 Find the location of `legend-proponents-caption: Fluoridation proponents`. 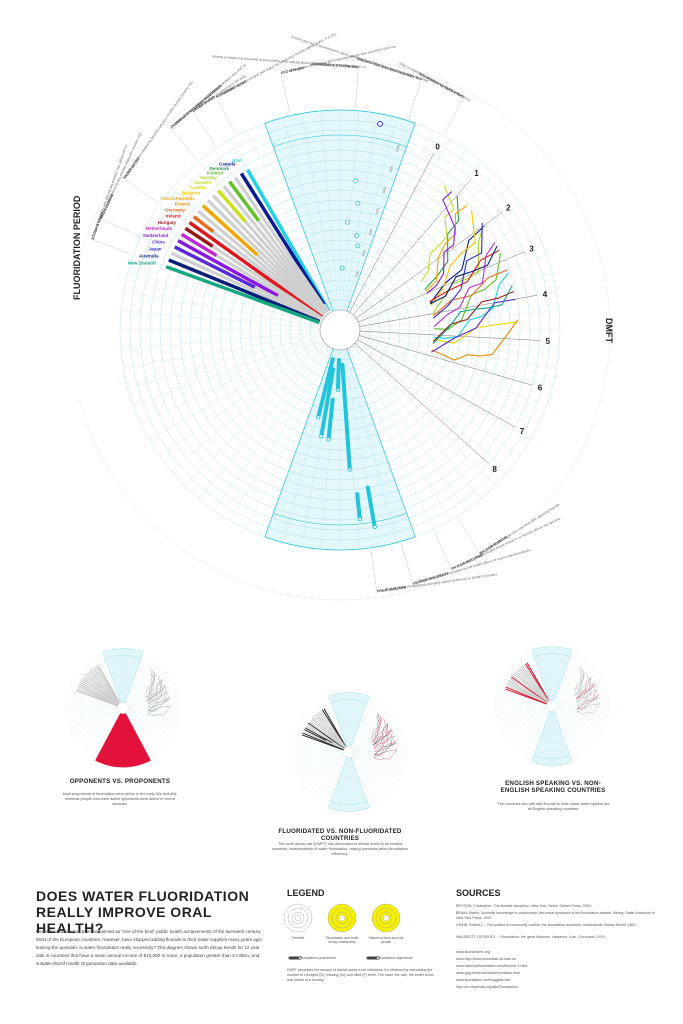

legend-proponents-caption: Fluoridation proponents is located at coordinates (318, 958).